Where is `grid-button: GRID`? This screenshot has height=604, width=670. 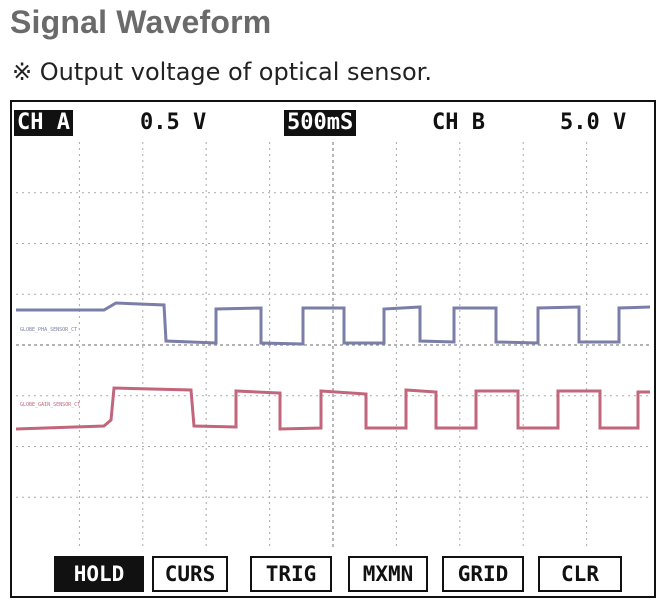 grid-button: GRID is located at coordinates (483, 574).